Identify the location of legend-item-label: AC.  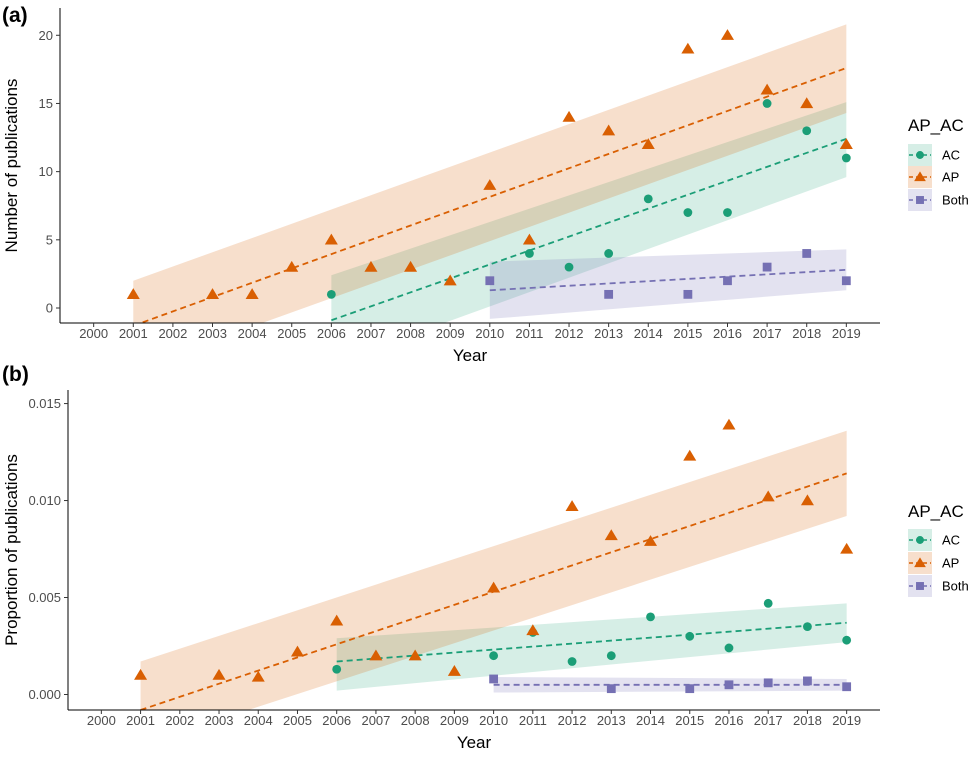
(951, 155).